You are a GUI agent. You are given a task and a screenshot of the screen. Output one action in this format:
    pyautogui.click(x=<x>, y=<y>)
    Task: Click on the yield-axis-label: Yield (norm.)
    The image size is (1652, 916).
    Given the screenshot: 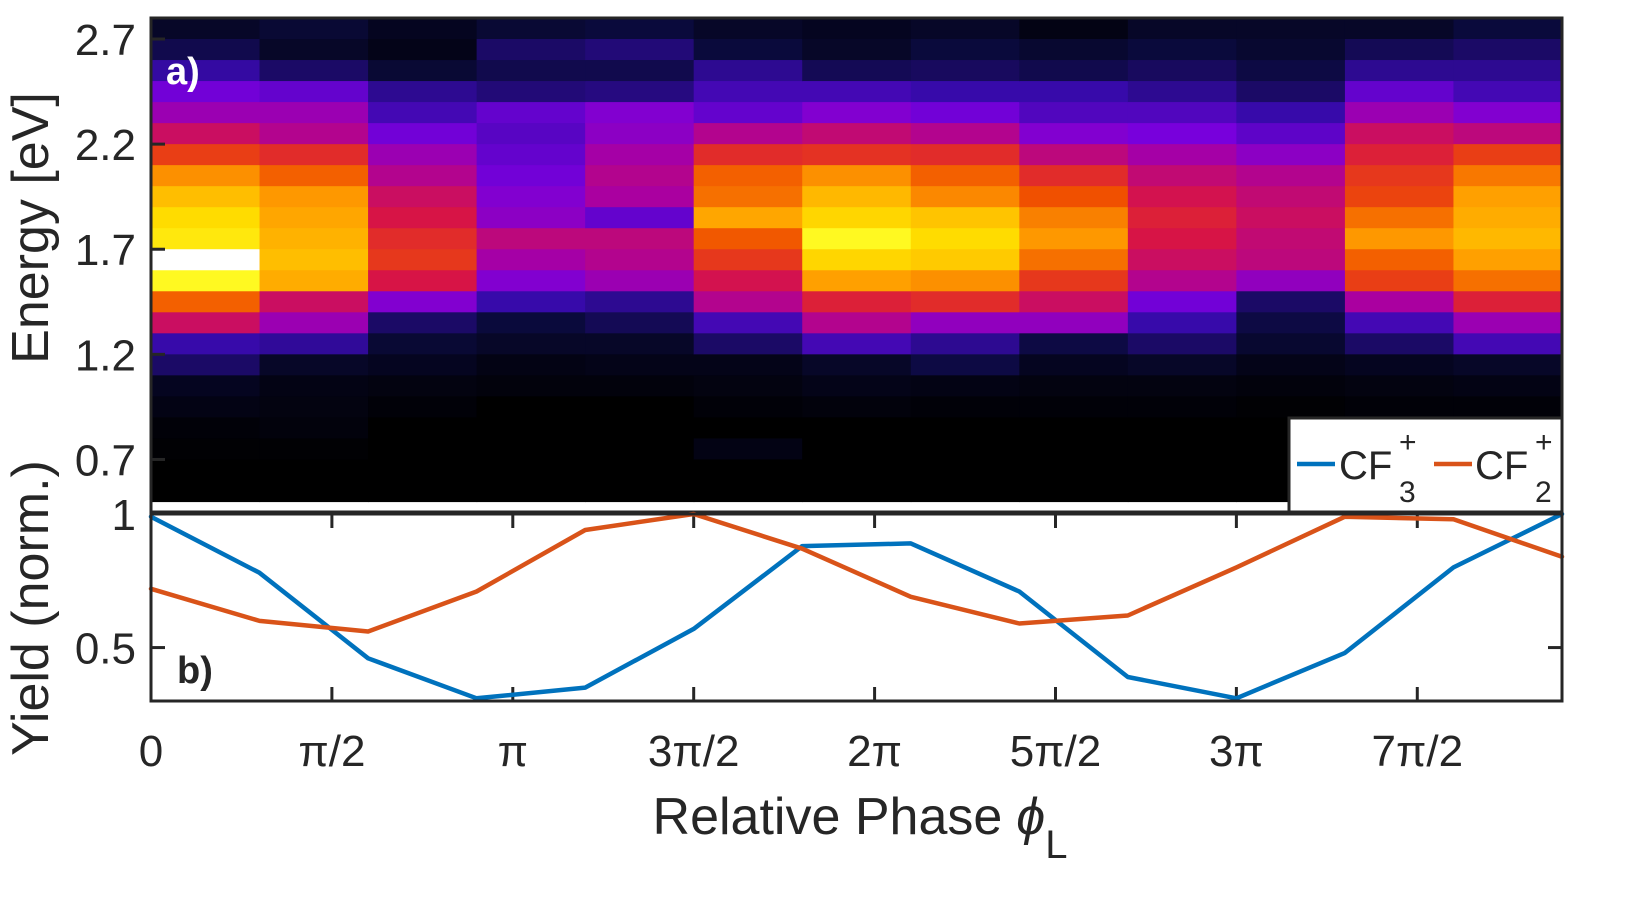 What is the action you would take?
    pyautogui.click(x=31, y=608)
    